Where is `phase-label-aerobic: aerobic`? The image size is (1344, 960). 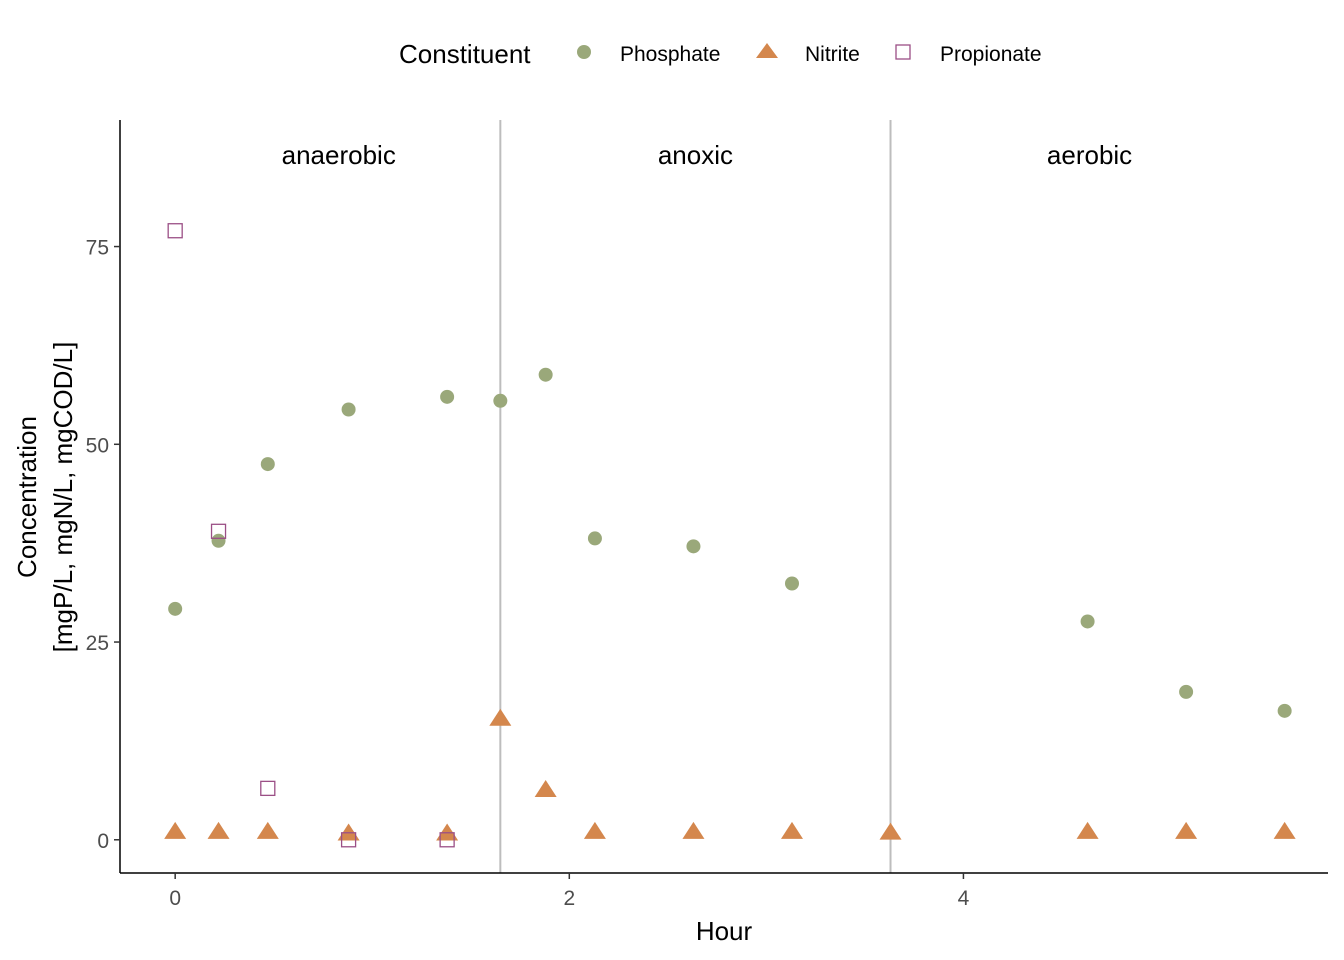 phase-label-aerobic: aerobic is located at coordinates (1089, 155).